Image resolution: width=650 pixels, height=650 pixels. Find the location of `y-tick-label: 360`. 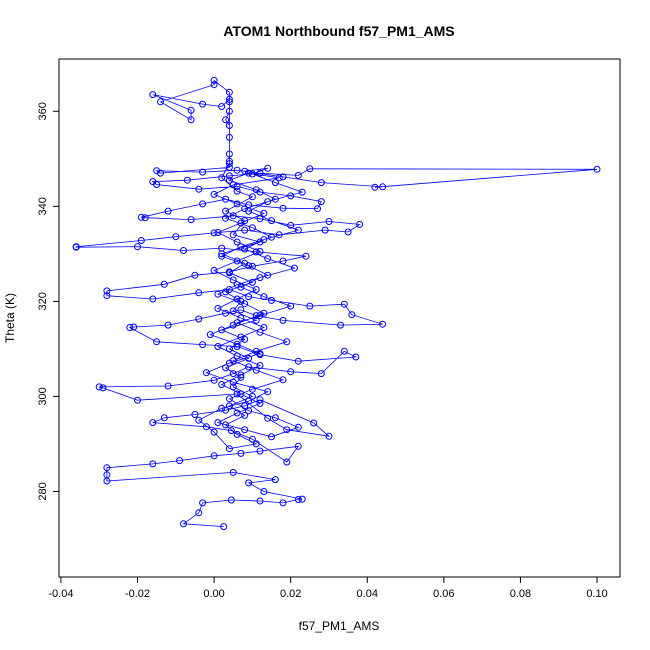

y-tick-label: 360 is located at coordinates (43, 111).